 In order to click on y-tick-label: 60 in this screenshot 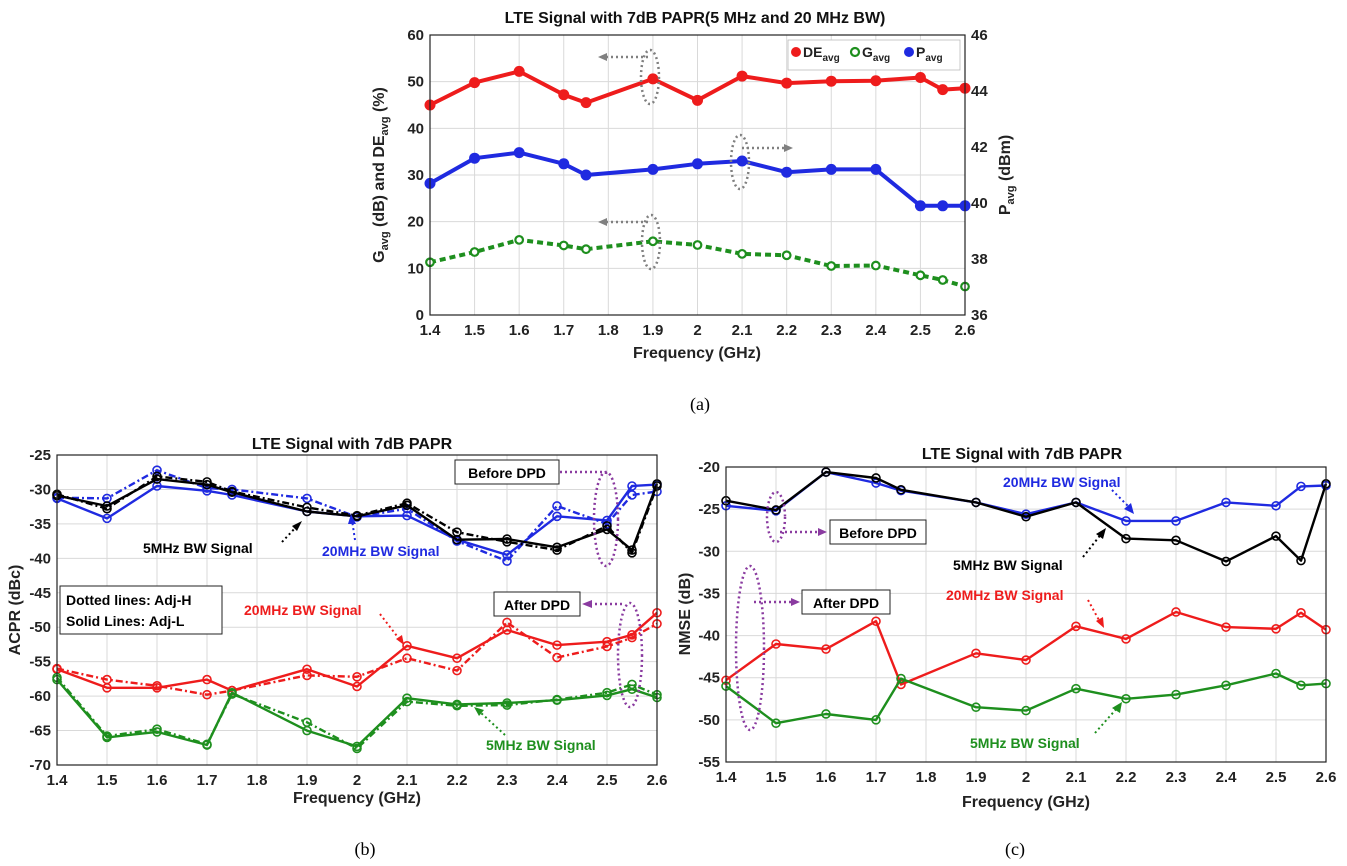, I will do `click(415, 35)`.